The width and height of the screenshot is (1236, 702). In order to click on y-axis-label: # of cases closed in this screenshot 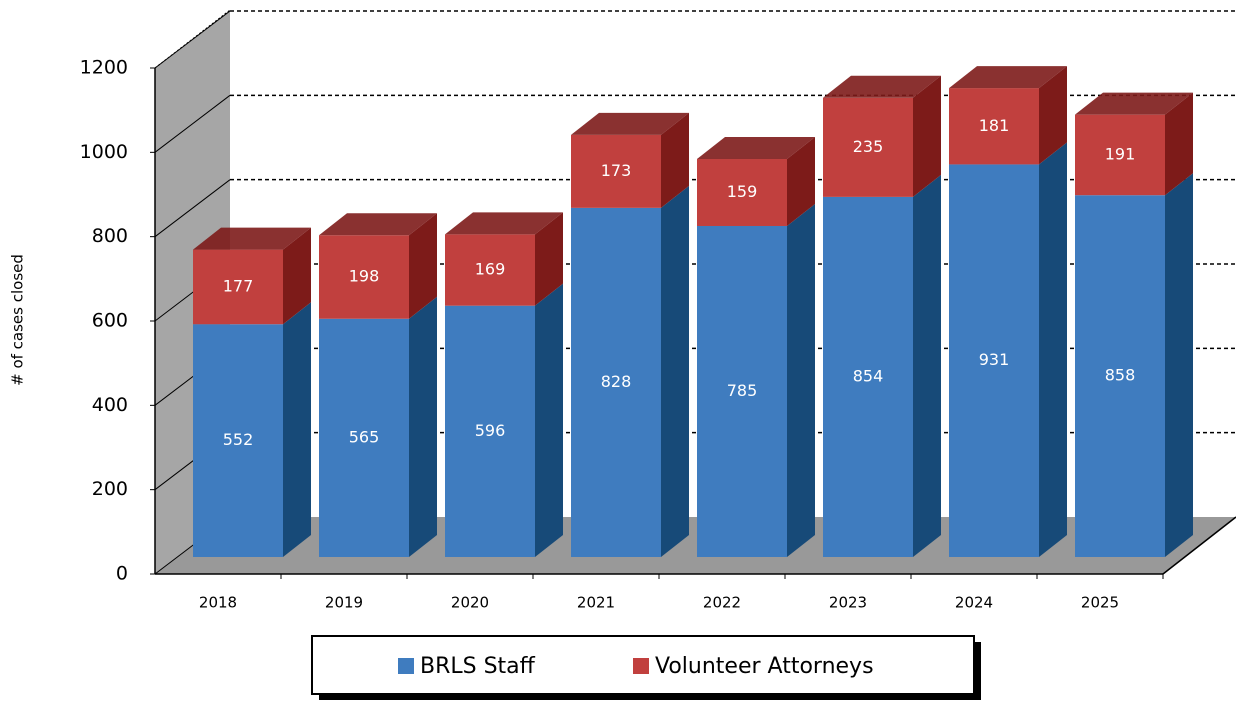, I will do `click(18, 320)`.